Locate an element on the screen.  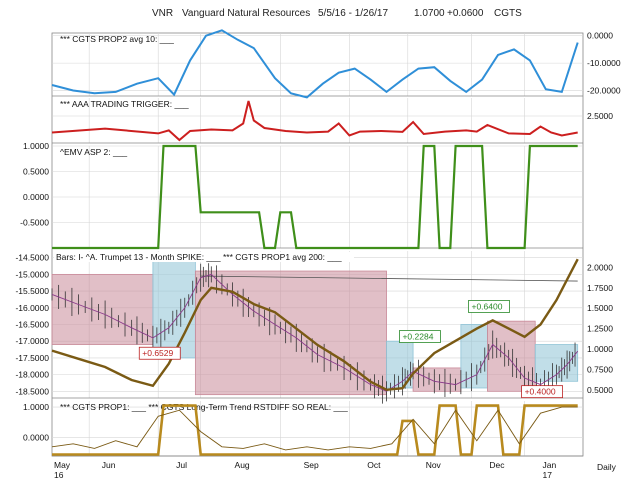
annotation-label: +0.6400 is located at coordinates (486, 306).